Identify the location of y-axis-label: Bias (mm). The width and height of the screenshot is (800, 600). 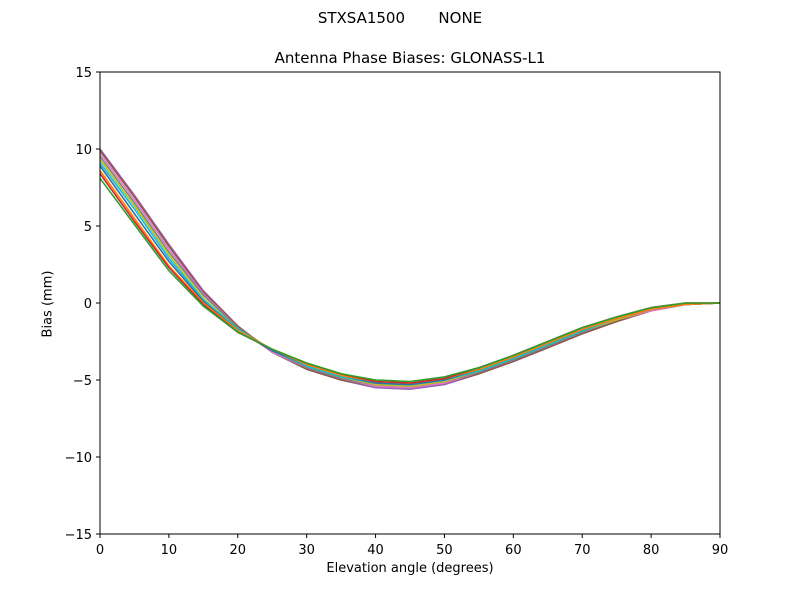
(48, 304).